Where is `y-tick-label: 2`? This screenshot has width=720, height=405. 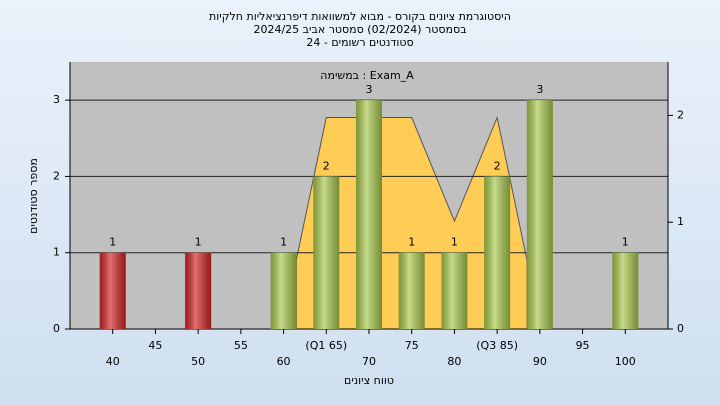 y-tick-label: 2 is located at coordinates (56, 175).